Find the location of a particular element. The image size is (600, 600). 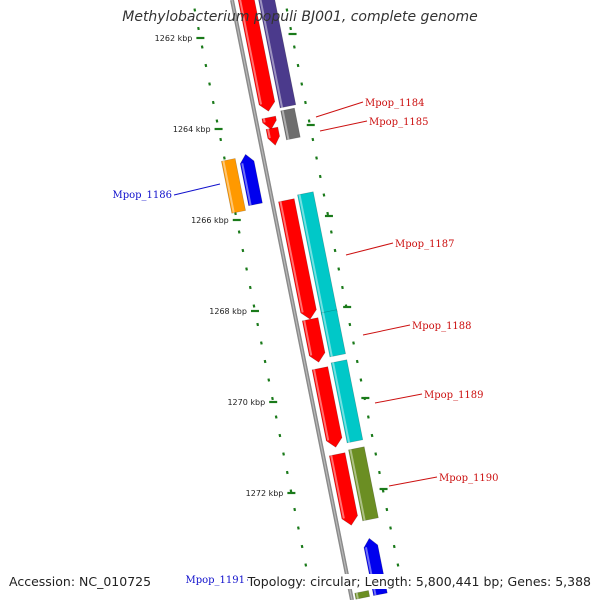

scale-tick-label: 1272 kbp is located at coordinates (265, 493).